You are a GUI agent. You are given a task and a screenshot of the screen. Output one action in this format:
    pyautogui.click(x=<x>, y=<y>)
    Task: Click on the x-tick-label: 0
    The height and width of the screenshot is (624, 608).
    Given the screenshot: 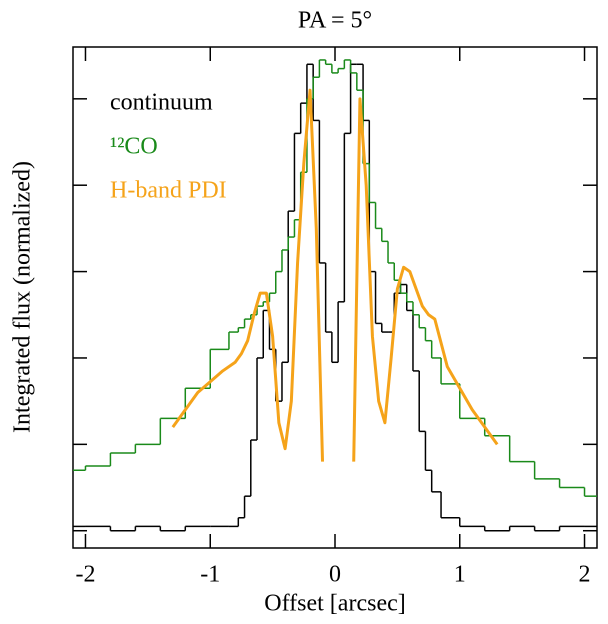 What is the action you would take?
    pyautogui.click(x=335, y=575)
    